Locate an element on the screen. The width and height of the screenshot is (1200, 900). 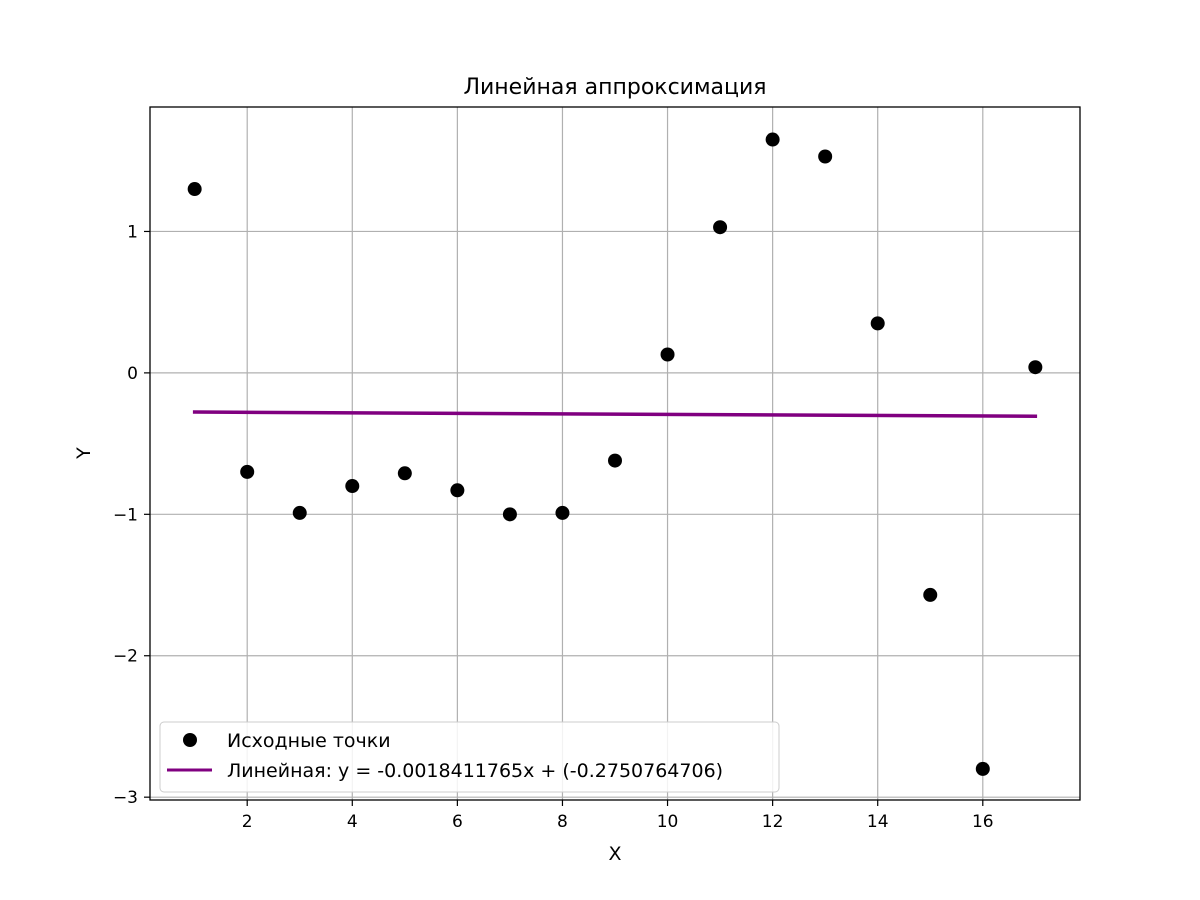
y-tick-label: 1 is located at coordinates (132, 232).